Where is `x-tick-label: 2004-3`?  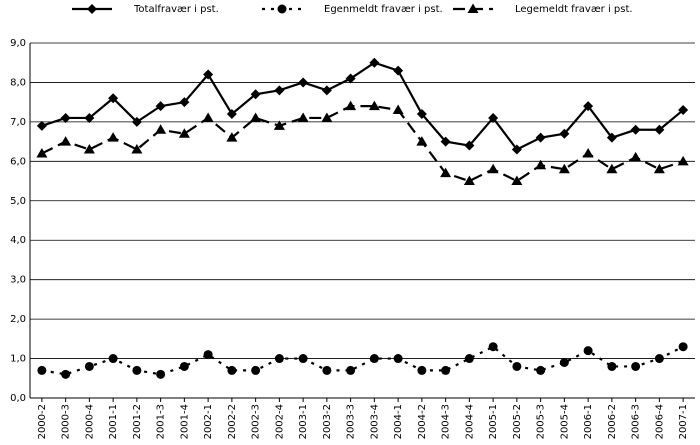
x-tick-label: 2004-3 is located at coordinates (446, 421).